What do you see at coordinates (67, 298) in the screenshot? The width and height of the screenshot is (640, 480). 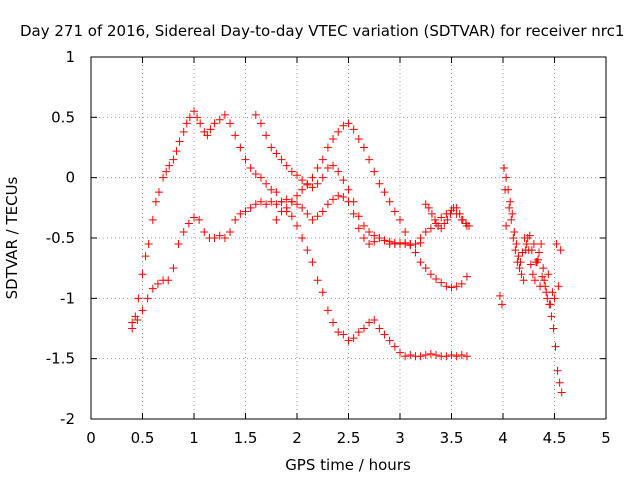 I see `y-tick-label: -1` at bounding box center [67, 298].